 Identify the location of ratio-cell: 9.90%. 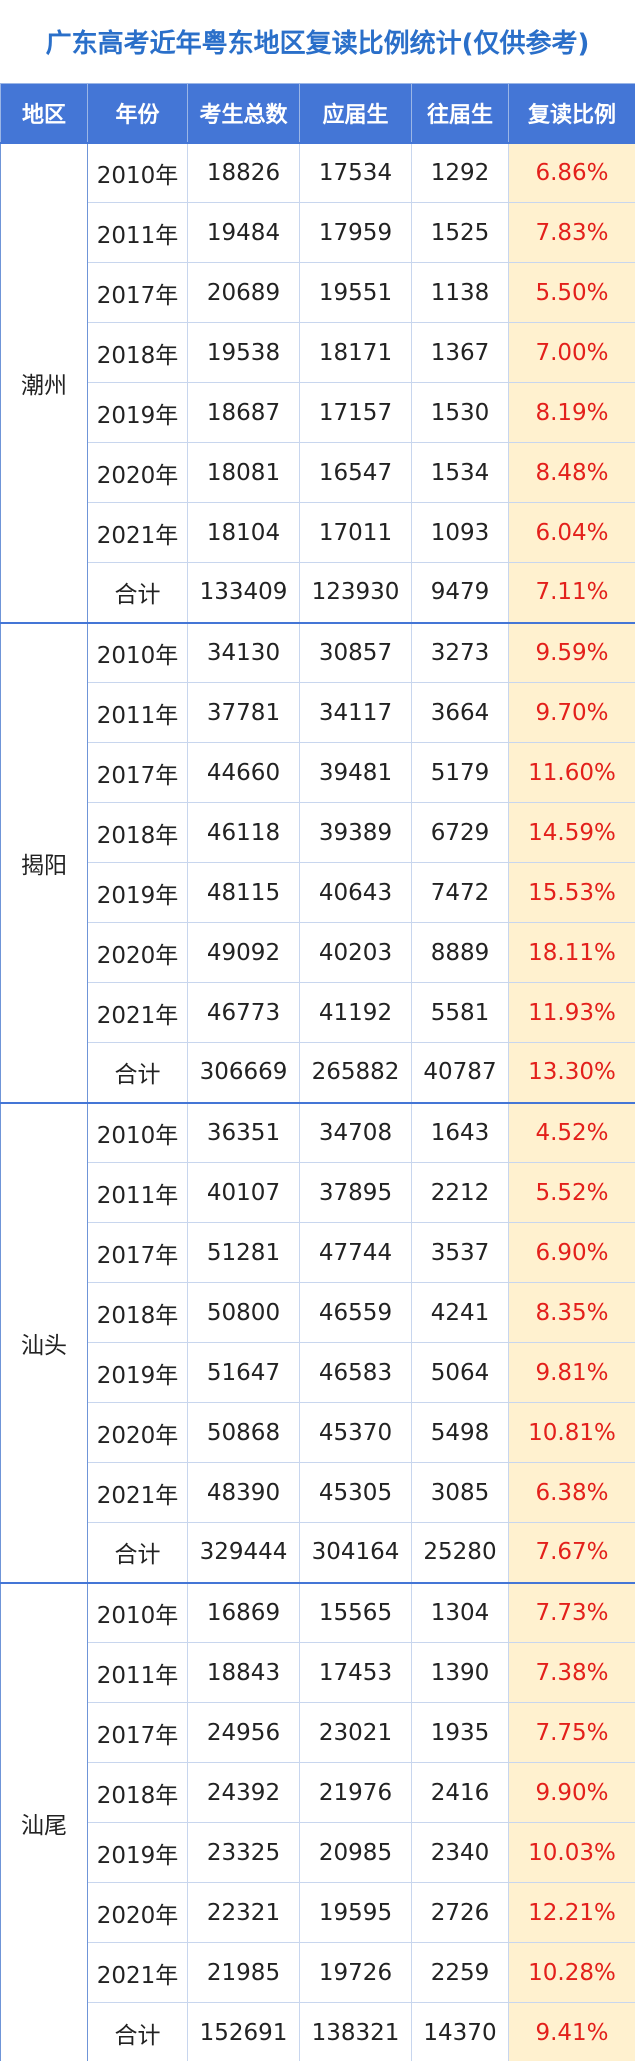
(571, 1792).